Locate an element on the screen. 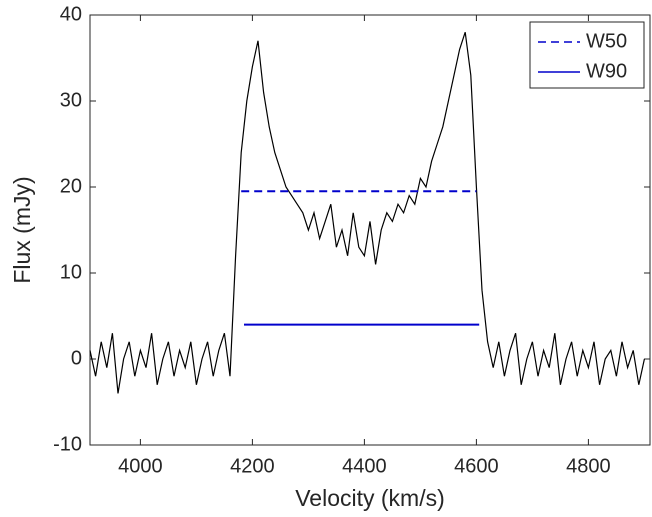  y-tick-label: 30 is located at coordinates (71, 100).